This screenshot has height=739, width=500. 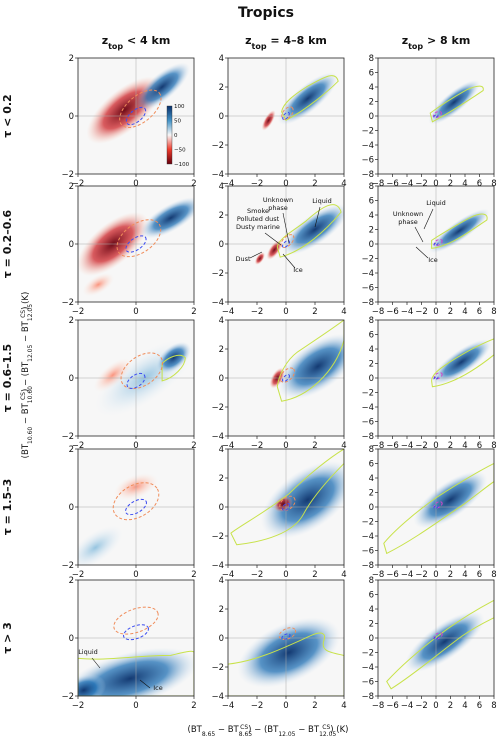 I want to click on panel-r2-c0: 2 0 −2−2 0 2, so click(x=128, y=383).